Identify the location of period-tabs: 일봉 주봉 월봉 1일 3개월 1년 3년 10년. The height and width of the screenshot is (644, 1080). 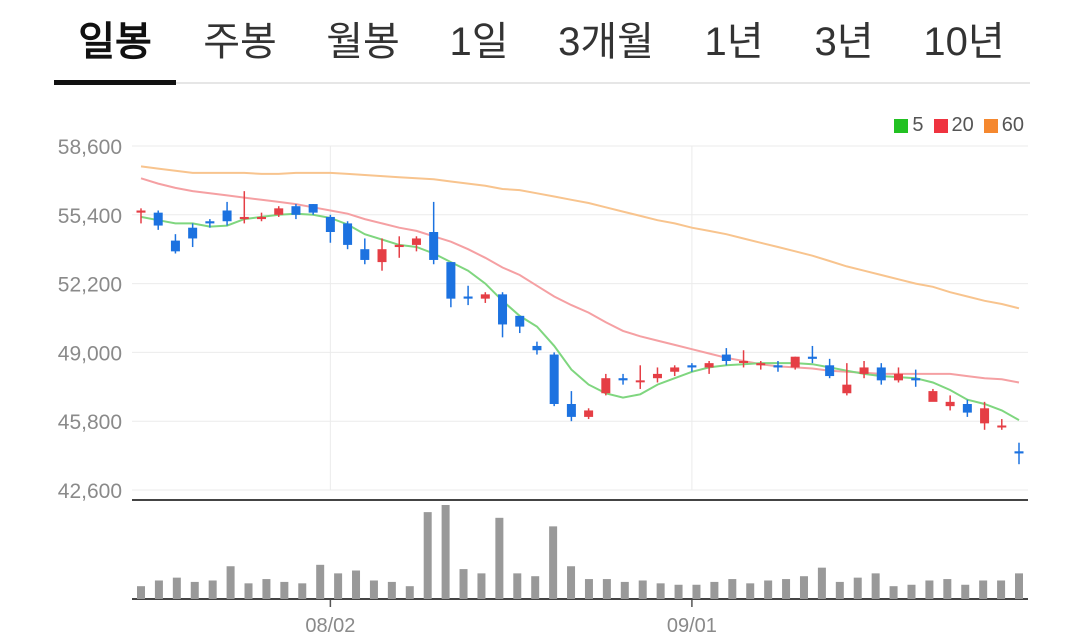
(542, 43).